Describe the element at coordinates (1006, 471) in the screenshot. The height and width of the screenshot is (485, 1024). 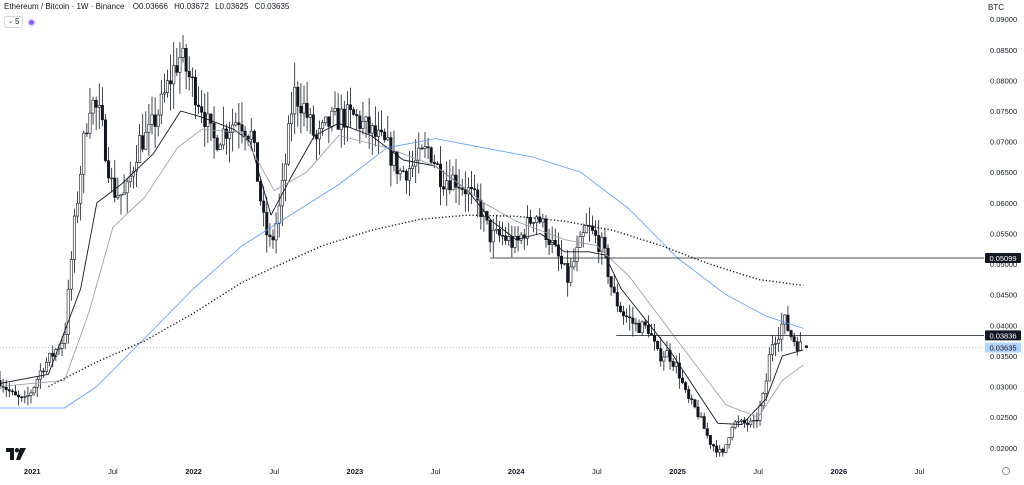
I see `gear-icon` at that location.